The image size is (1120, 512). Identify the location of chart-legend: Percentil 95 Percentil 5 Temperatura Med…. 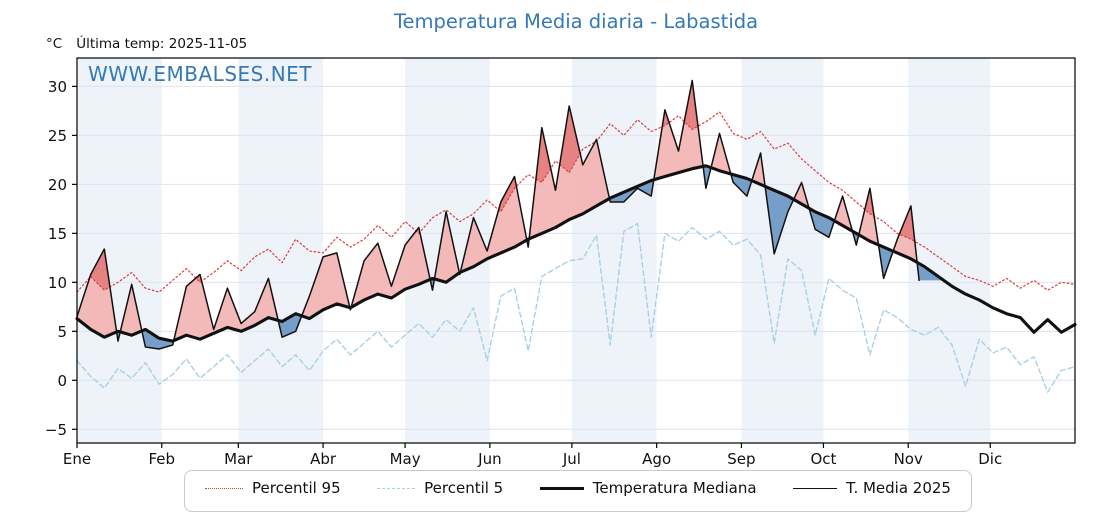
(578, 491).